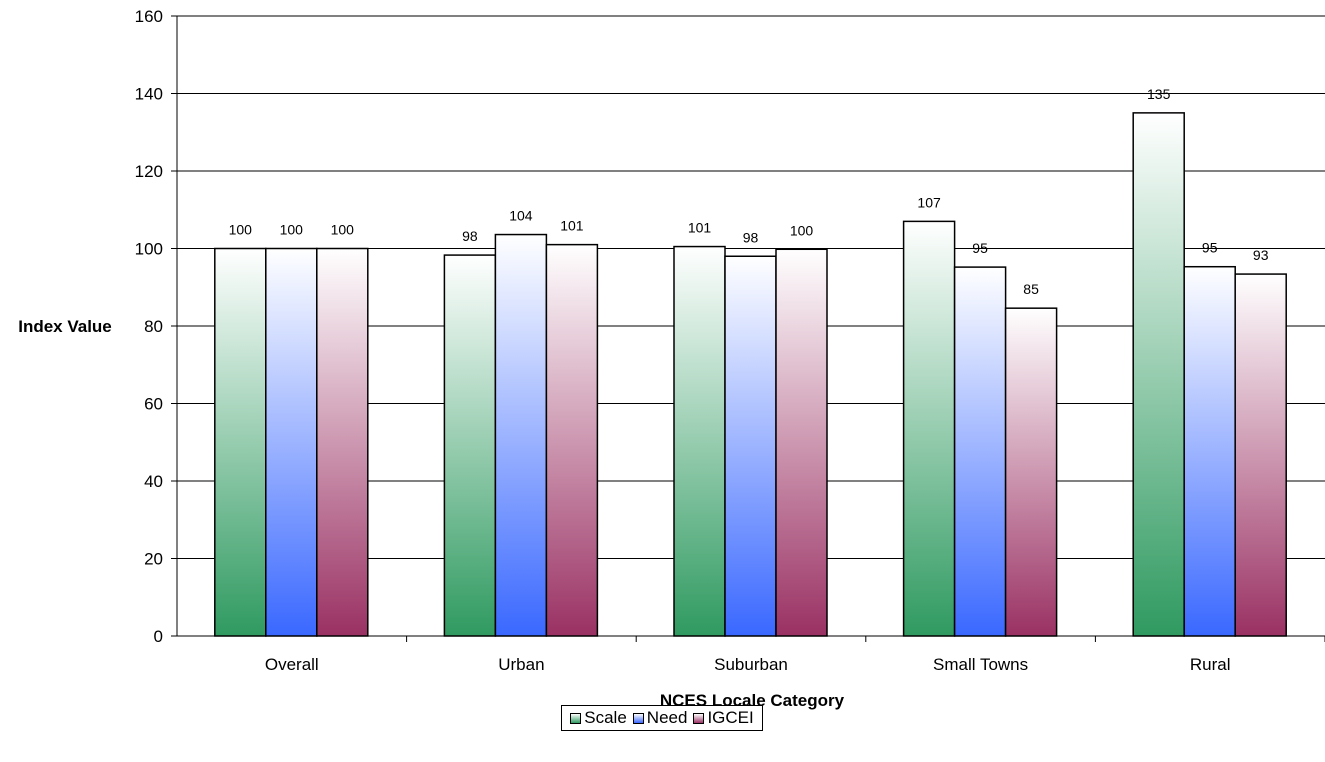  I want to click on x-tick-label: Overall, so click(292, 664).